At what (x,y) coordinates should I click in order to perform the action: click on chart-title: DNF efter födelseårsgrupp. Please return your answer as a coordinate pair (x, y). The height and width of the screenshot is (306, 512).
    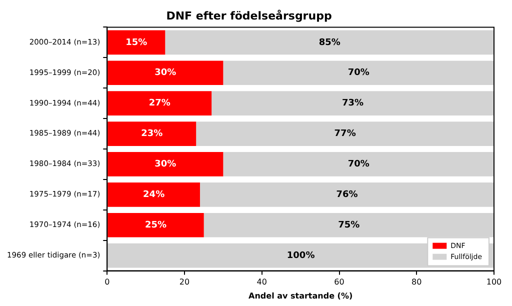
    Looking at the image, I should click on (249, 15).